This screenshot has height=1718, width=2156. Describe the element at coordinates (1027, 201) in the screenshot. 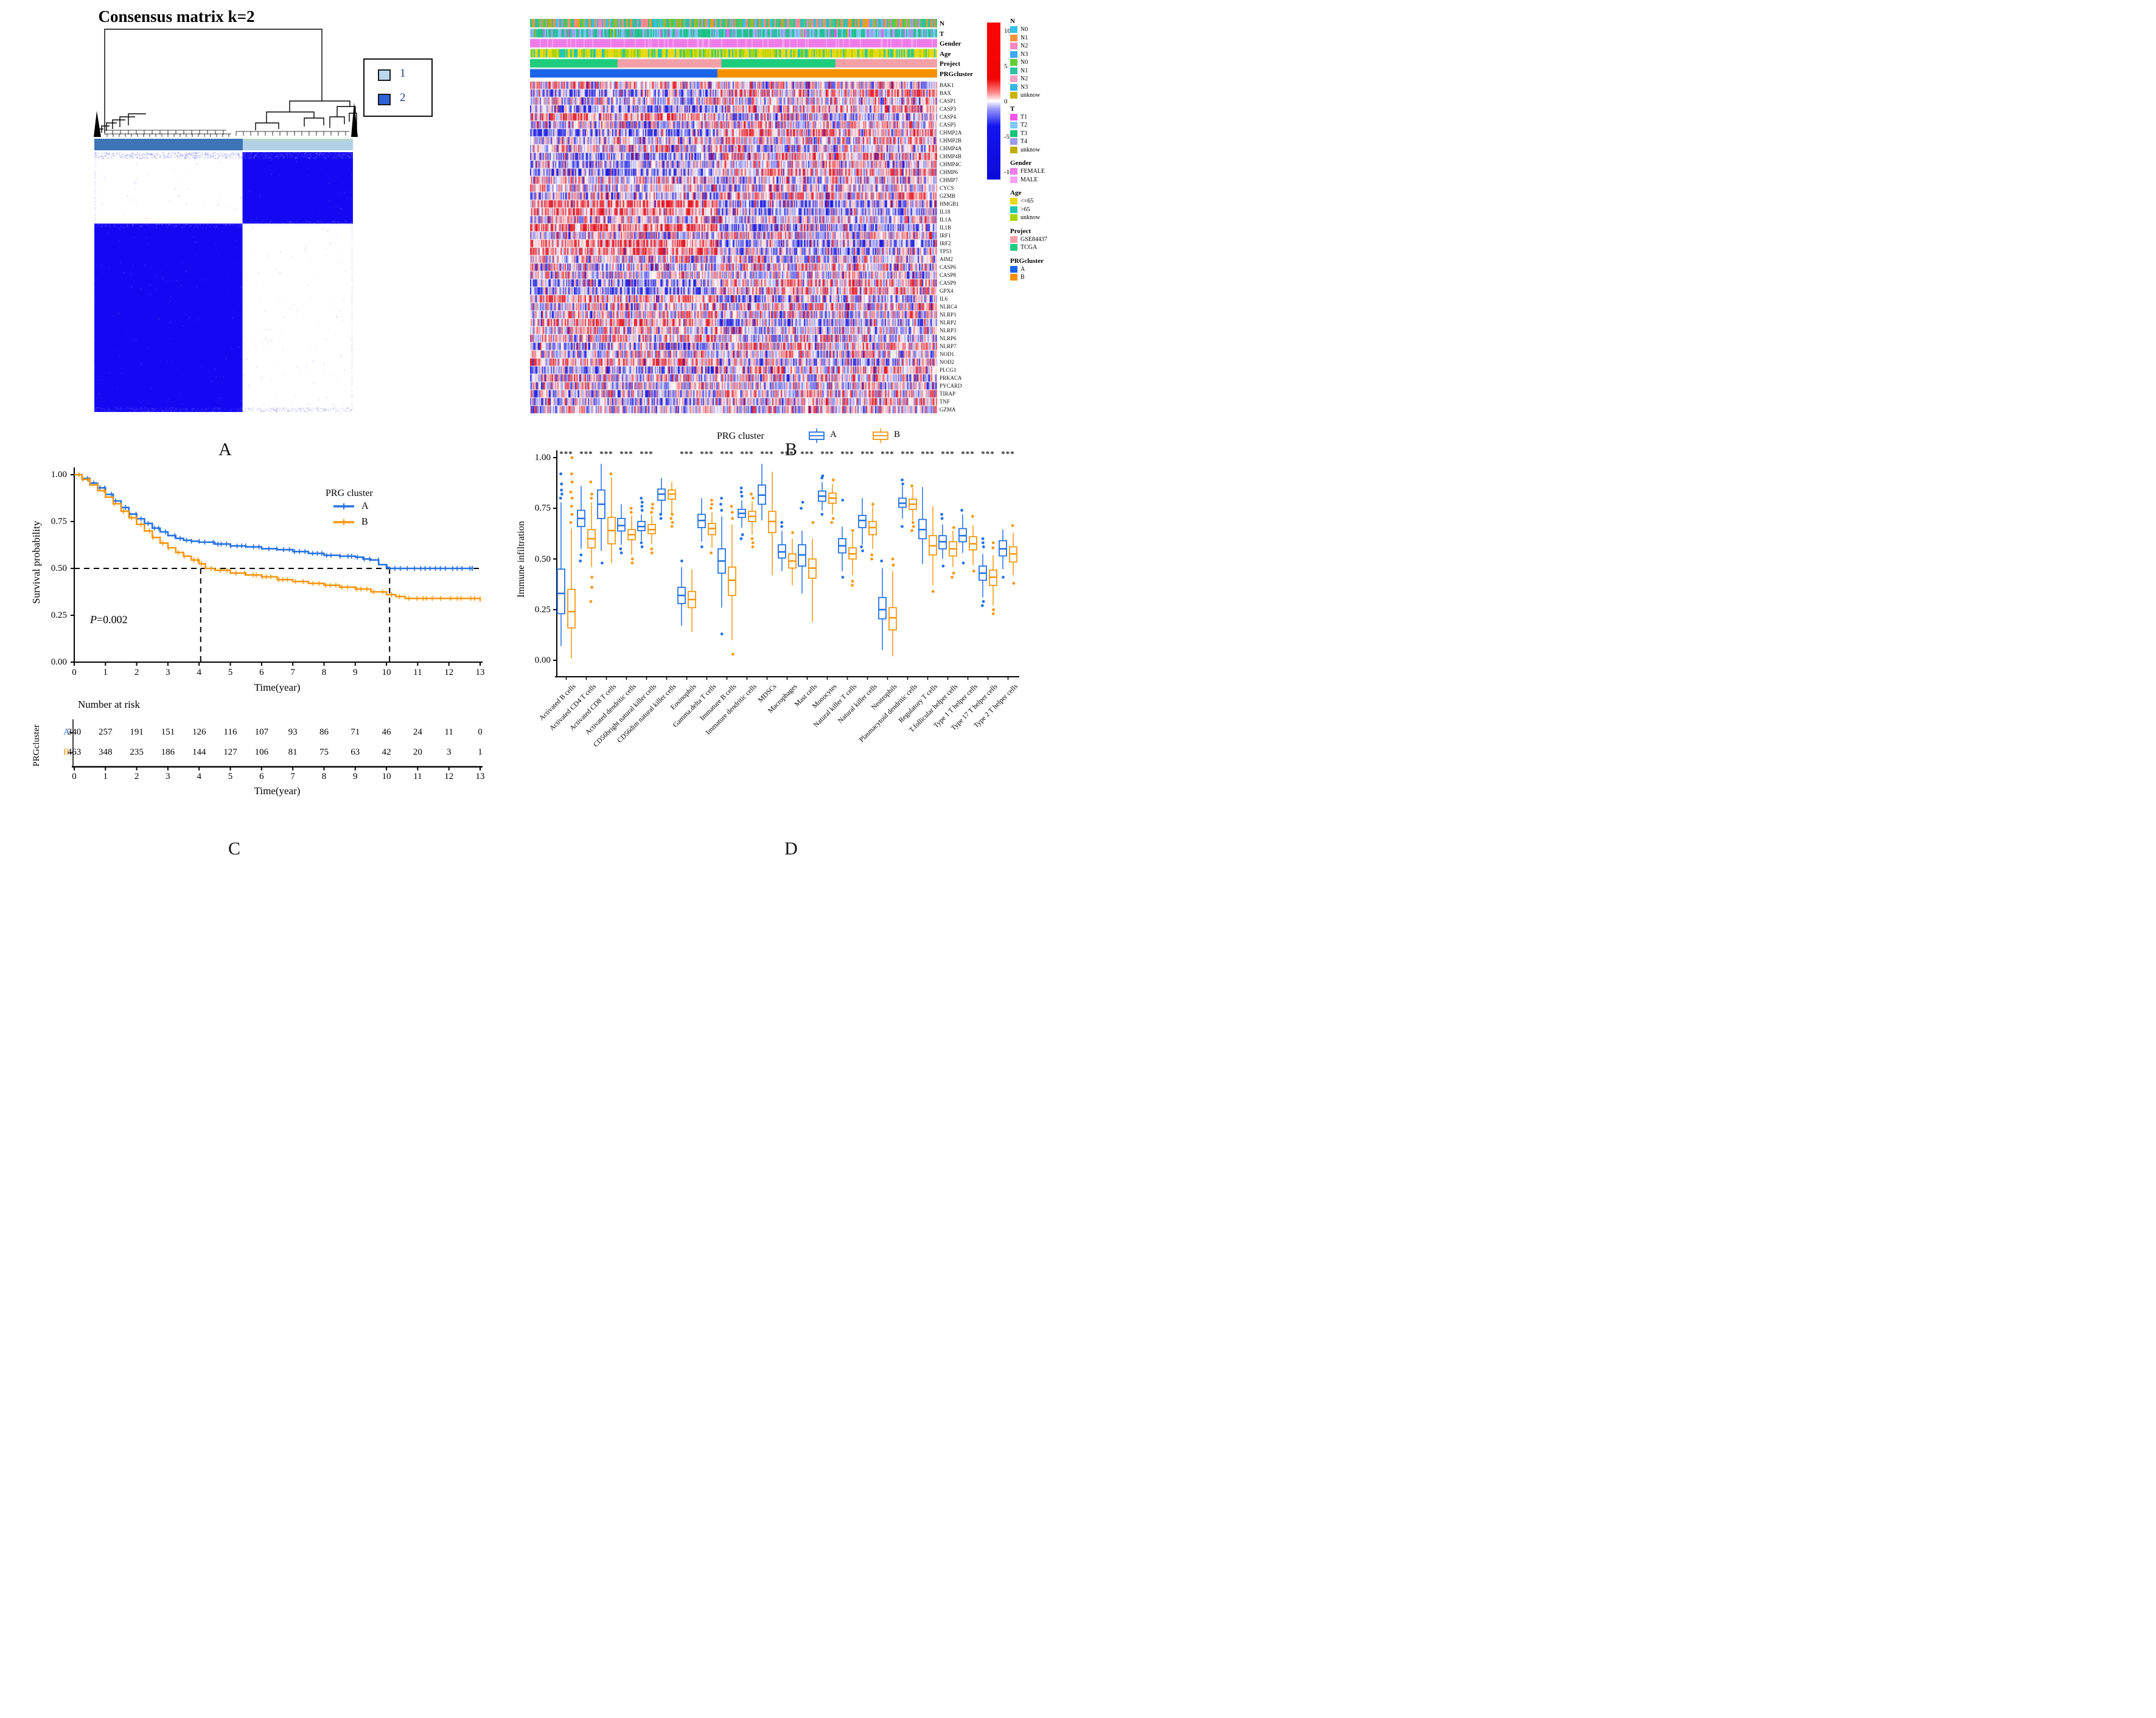

I see `legend-item-Age-<=65: <=65` at that location.